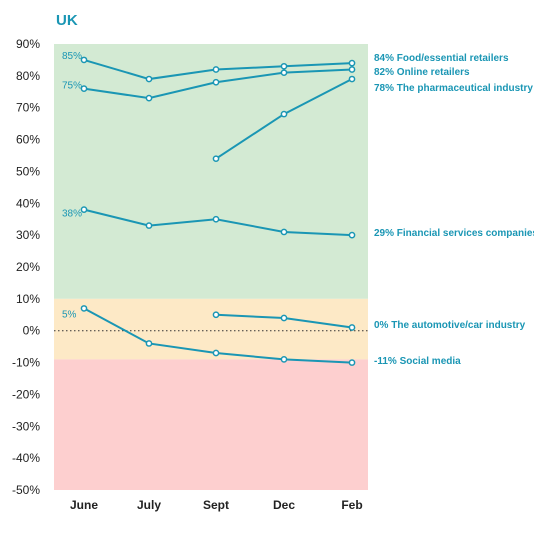 The height and width of the screenshot is (533, 534). Describe the element at coordinates (67, 20) in the screenshot. I see `chart-title: UK` at that location.